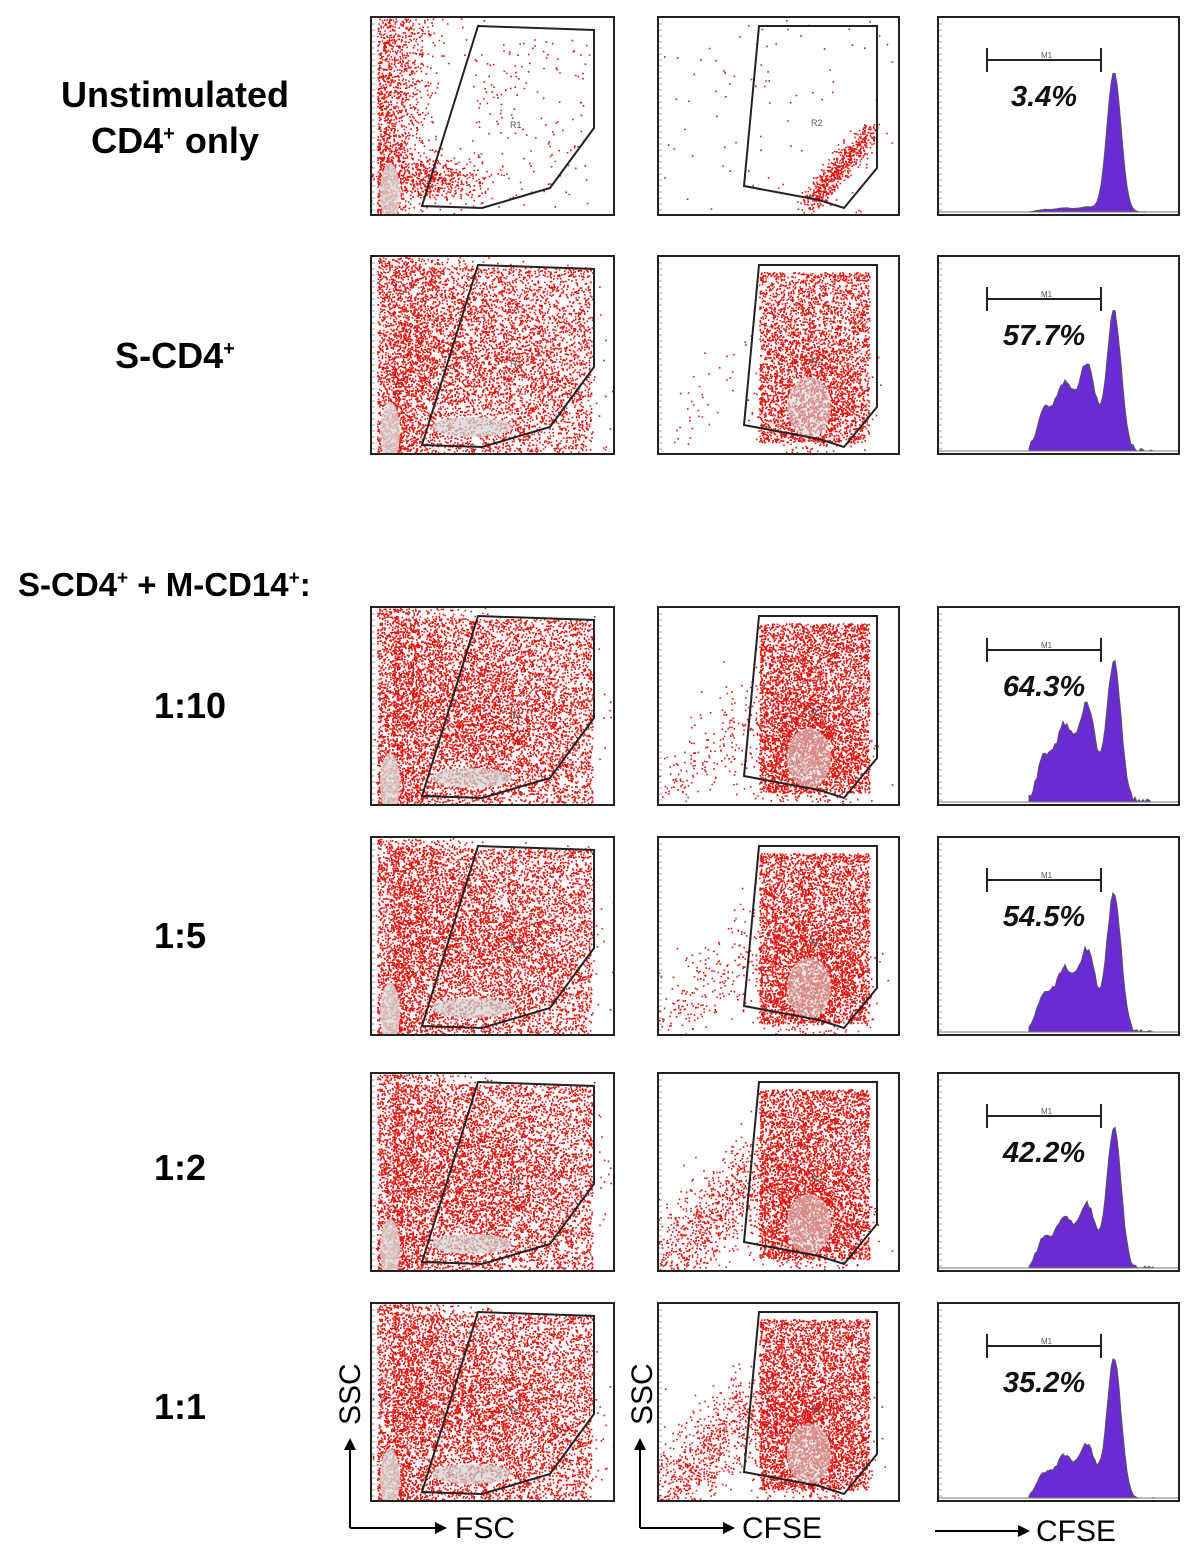 The width and height of the screenshot is (1200, 1553). Describe the element at coordinates (643, 1394) in the screenshot. I see `plot2-y-label: SSC` at that location.